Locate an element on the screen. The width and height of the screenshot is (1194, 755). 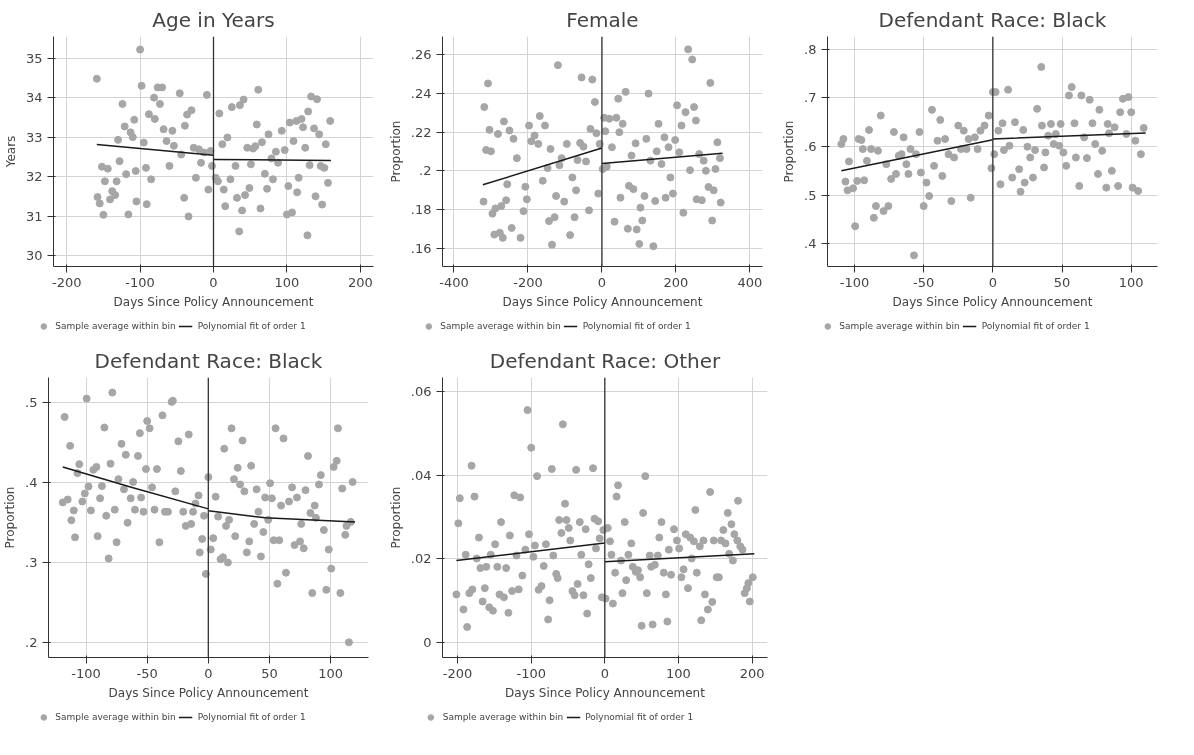
y-tick-label: 34 is located at coordinates (34, 98).